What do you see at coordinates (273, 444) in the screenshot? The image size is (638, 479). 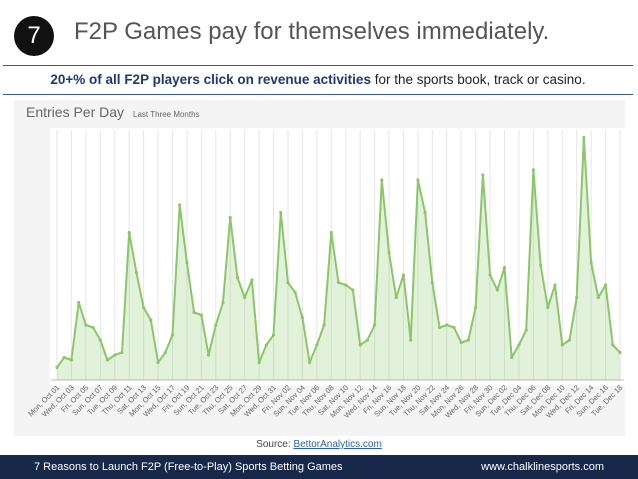 I see `source-label: Source:` at bounding box center [273, 444].